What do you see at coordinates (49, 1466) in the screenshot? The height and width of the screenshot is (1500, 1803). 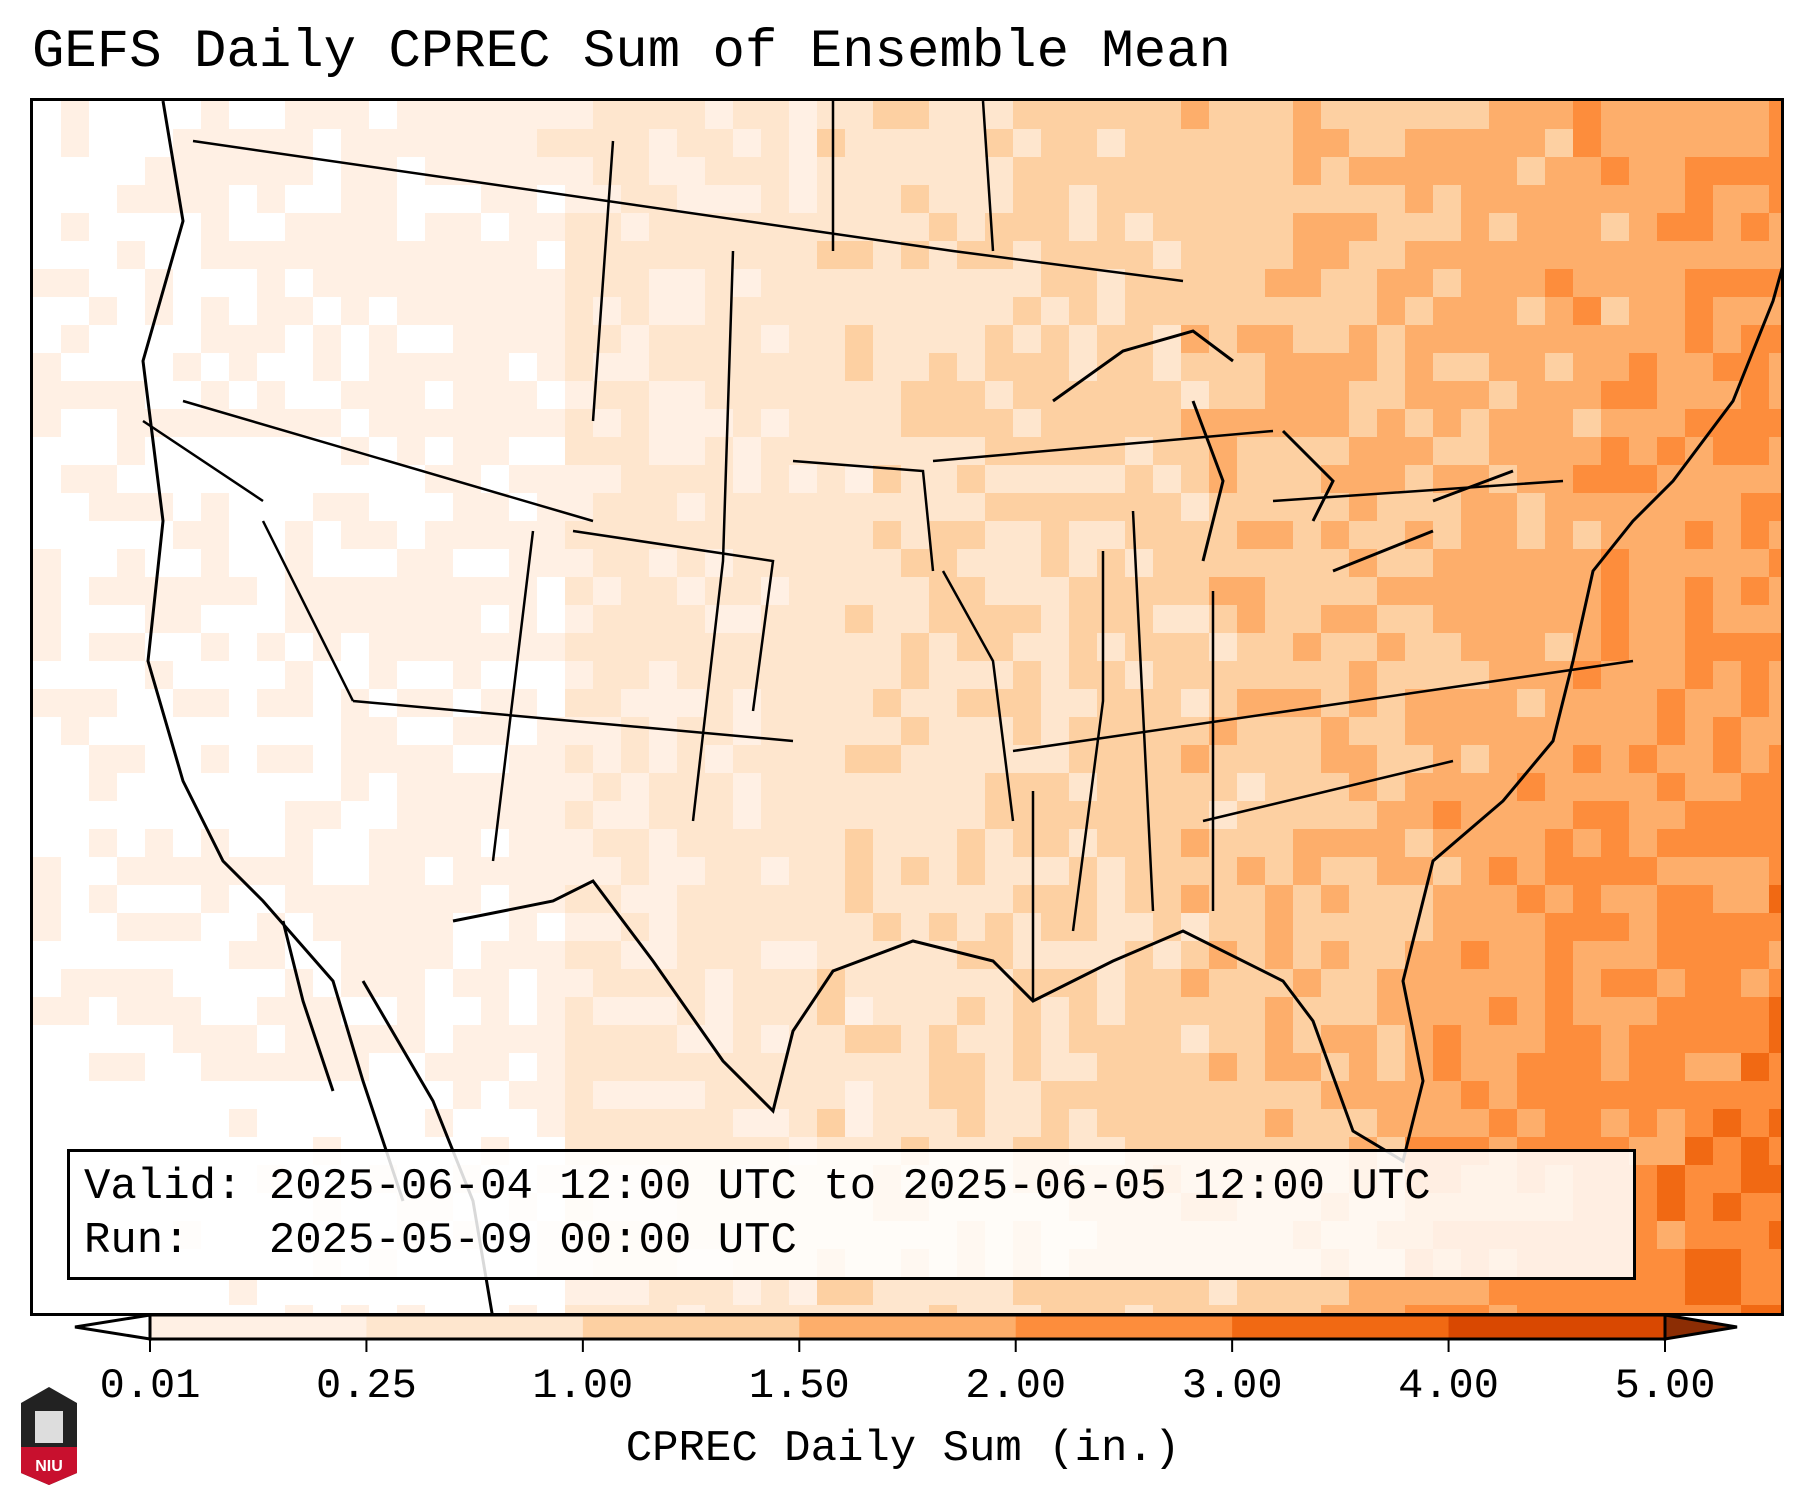 I see `svg-text: NIU` at bounding box center [49, 1466].